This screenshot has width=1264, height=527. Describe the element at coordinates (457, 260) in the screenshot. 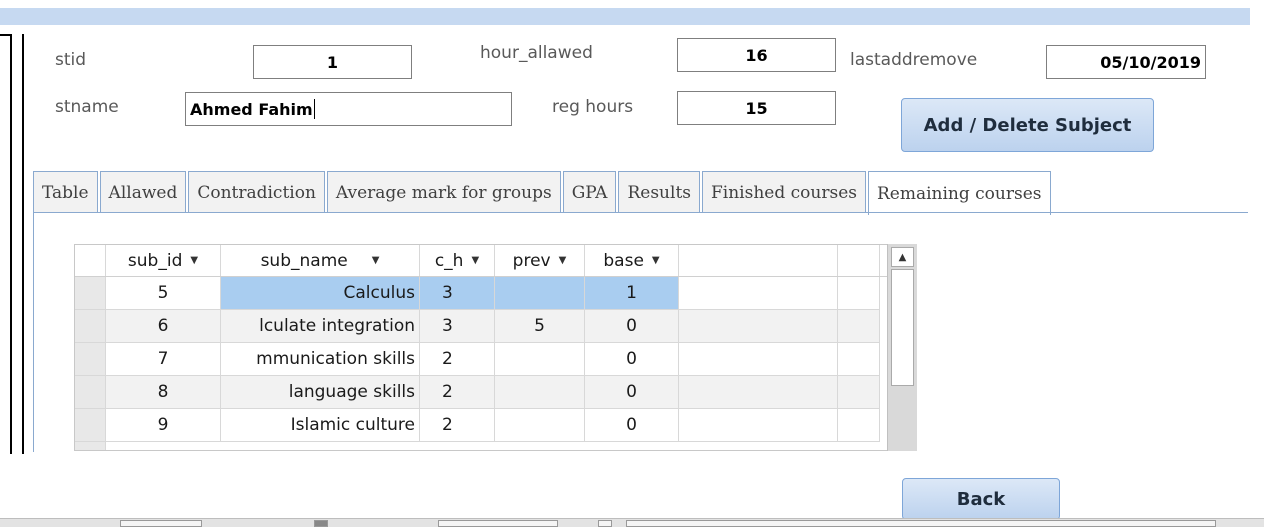

I see `column-header-c-h: c_h ▼` at that location.